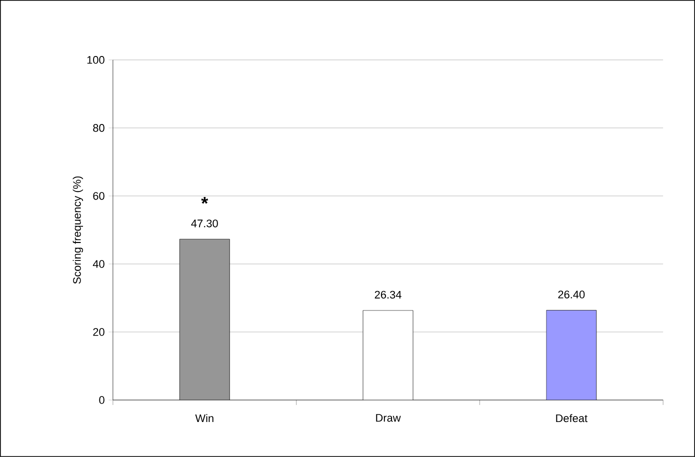 The image size is (695, 457). I want to click on y-tick-label: 100, so click(95, 60).